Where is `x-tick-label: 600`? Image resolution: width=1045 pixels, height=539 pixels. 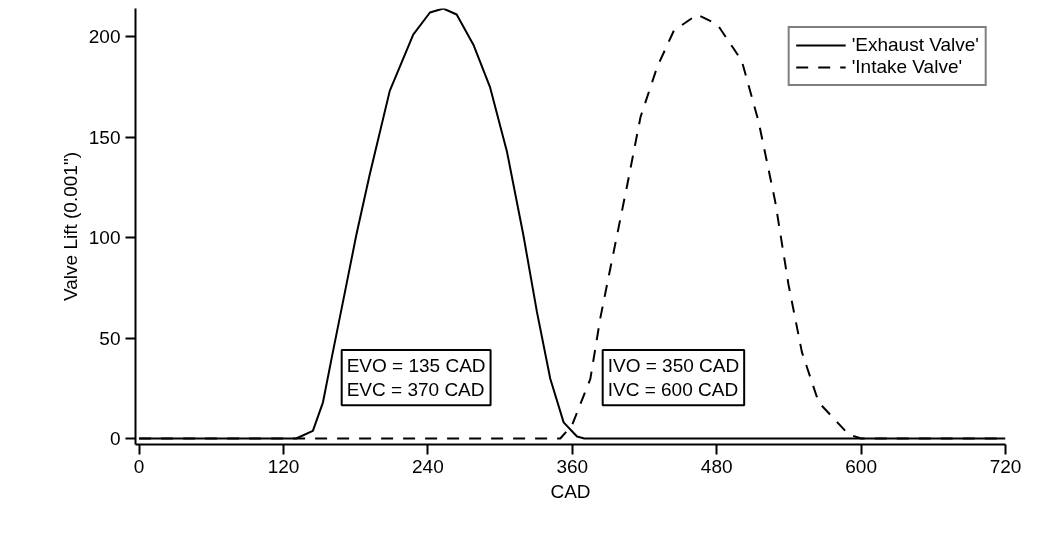
x-tick-label: 600 is located at coordinates (861, 466).